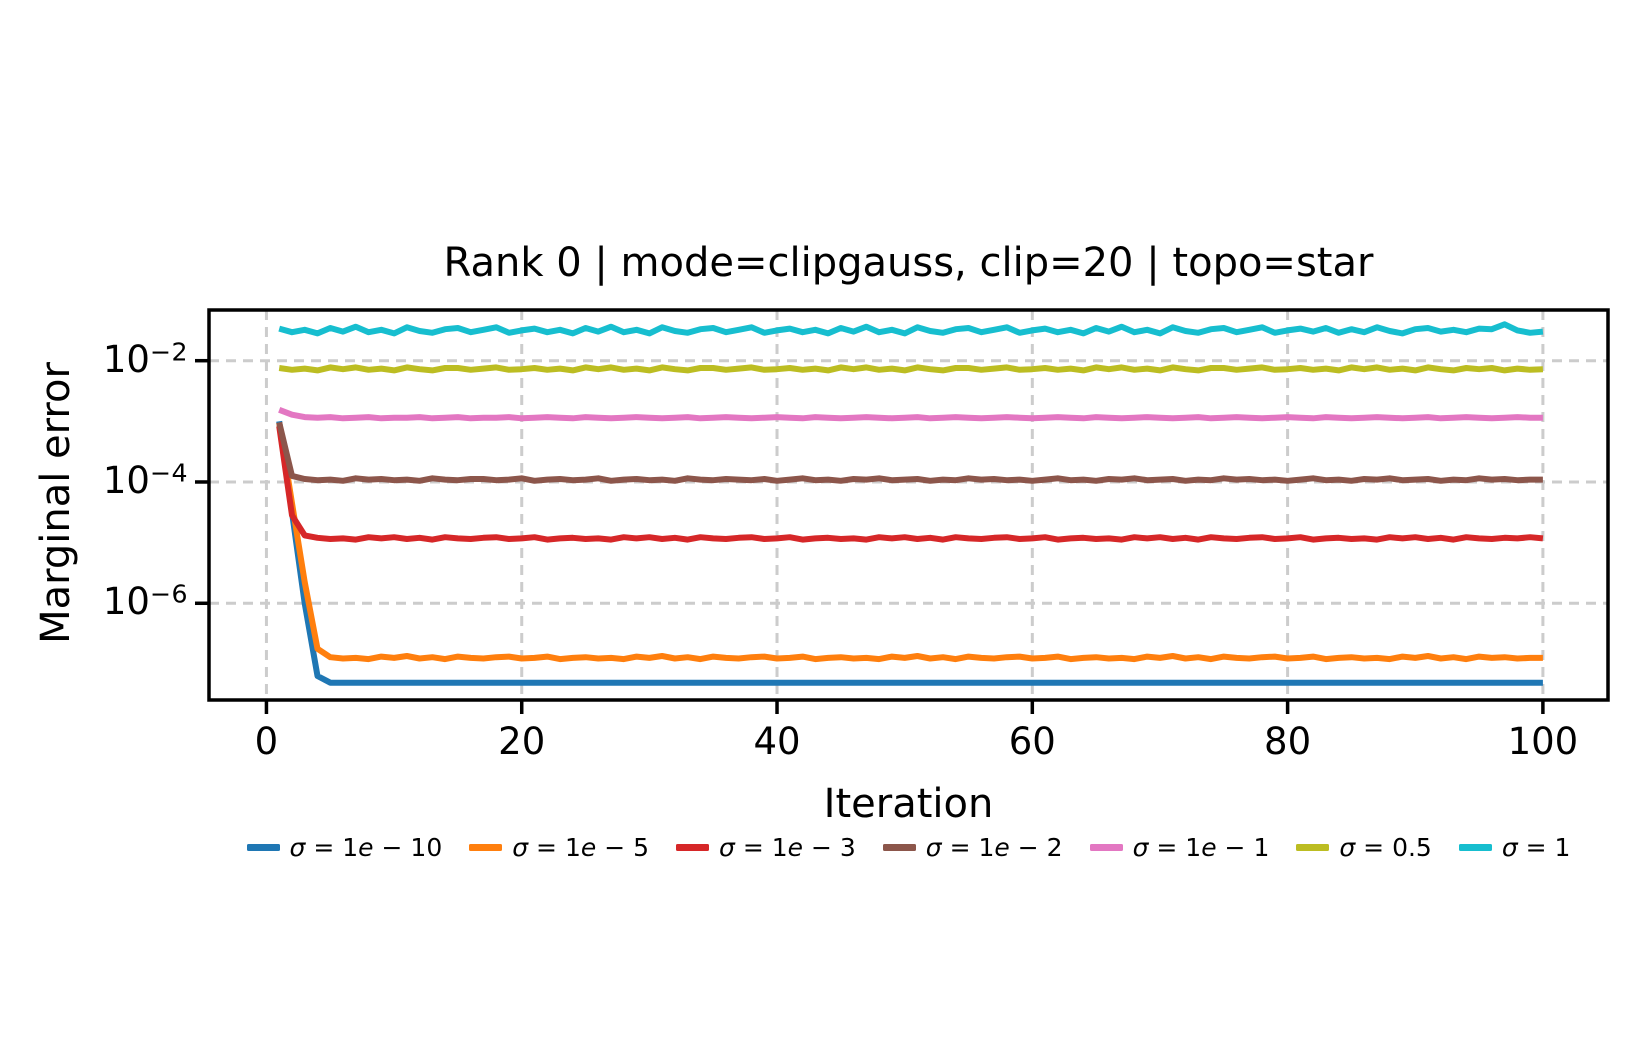 This screenshot has width=1650, height=1050. I want to click on x-tick-label-20: 20, so click(522, 741).